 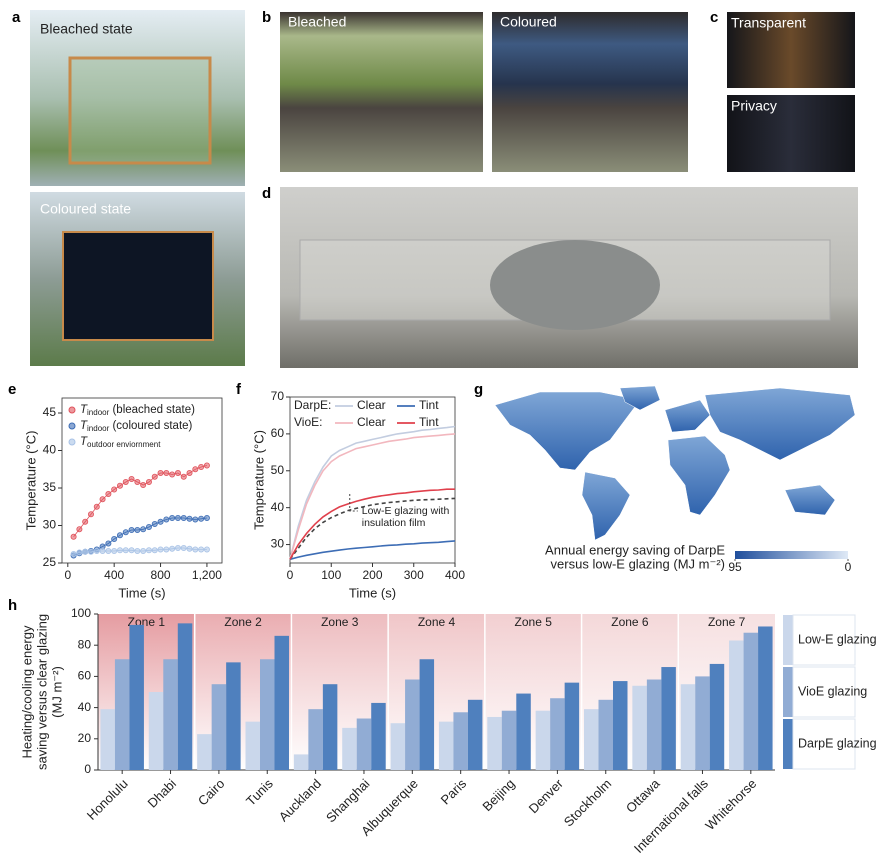 I want to click on y-tick-label: 25, so click(x=50, y=562).